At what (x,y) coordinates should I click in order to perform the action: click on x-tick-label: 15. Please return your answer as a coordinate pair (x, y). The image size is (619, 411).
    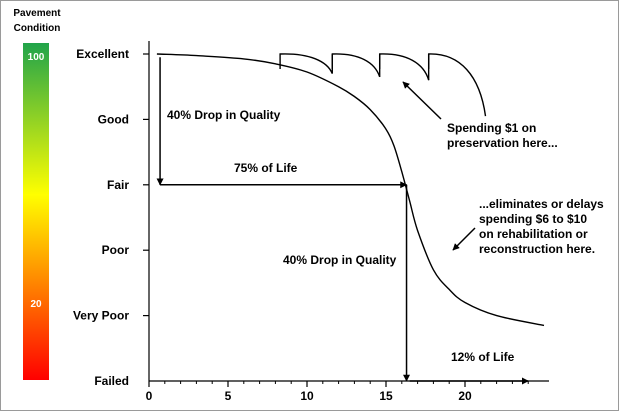
    Looking at the image, I should click on (386, 396).